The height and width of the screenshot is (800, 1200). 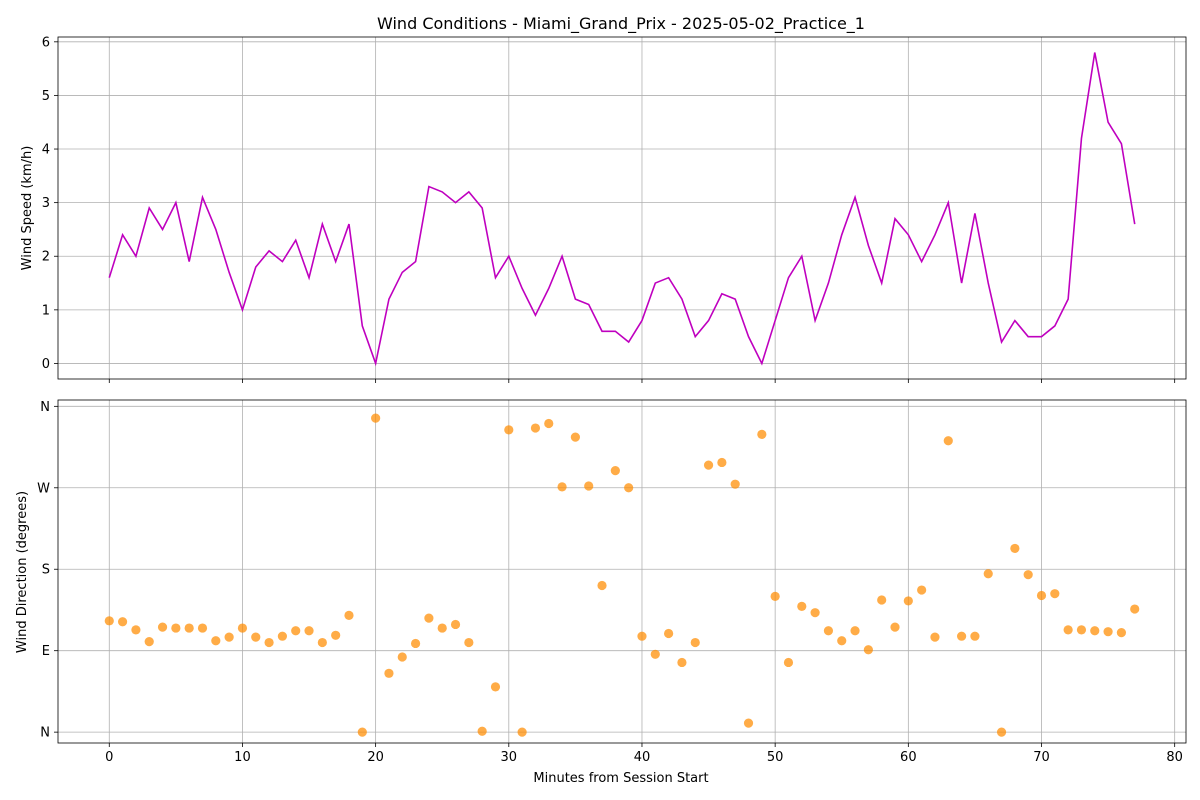 I want to click on wind-speed-y-tick-label: 4, so click(x=46, y=150).